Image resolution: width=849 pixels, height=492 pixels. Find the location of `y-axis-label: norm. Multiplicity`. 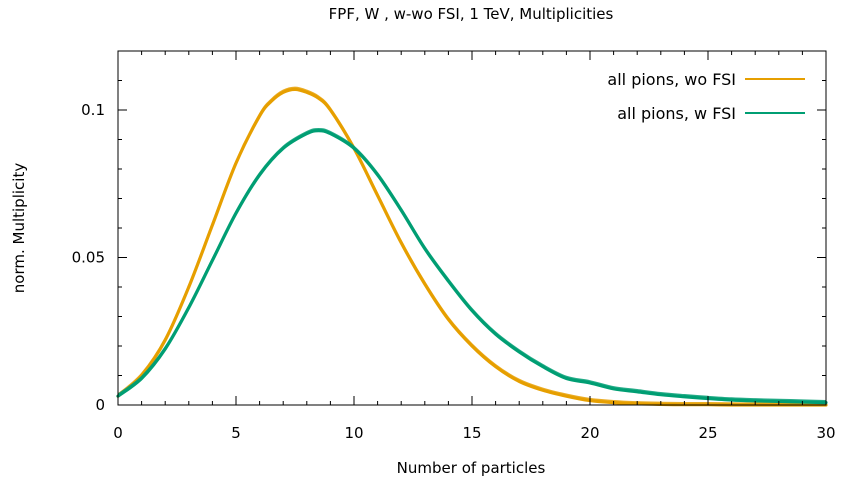

y-axis-label: norm. Multiplicity is located at coordinates (19, 228).